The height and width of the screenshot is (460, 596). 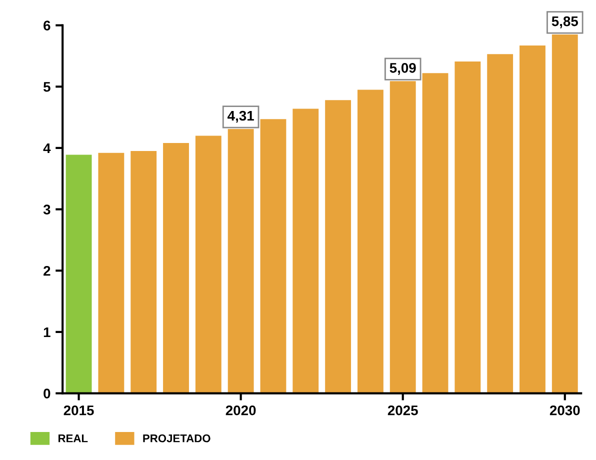 What do you see at coordinates (241, 410) in the screenshot?
I see `x-tick-label: 2020` at bounding box center [241, 410].